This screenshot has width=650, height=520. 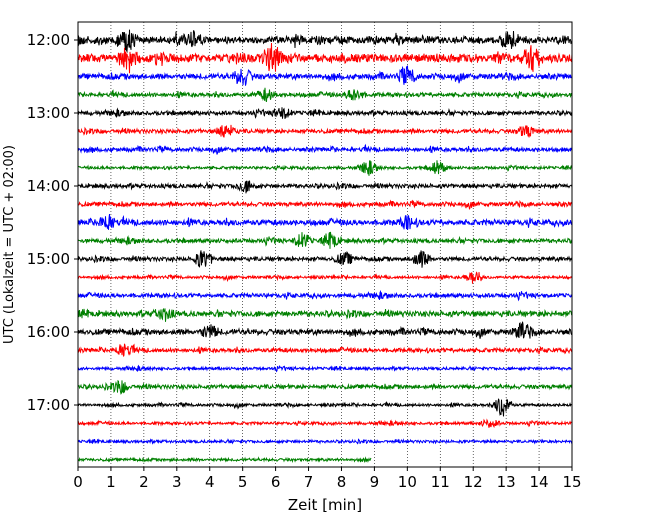 What do you see at coordinates (9, 244) in the screenshot?
I see `y-axis-label: UTC (Lokalzeit = UTC + 02:00)` at bounding box center [9, 244].